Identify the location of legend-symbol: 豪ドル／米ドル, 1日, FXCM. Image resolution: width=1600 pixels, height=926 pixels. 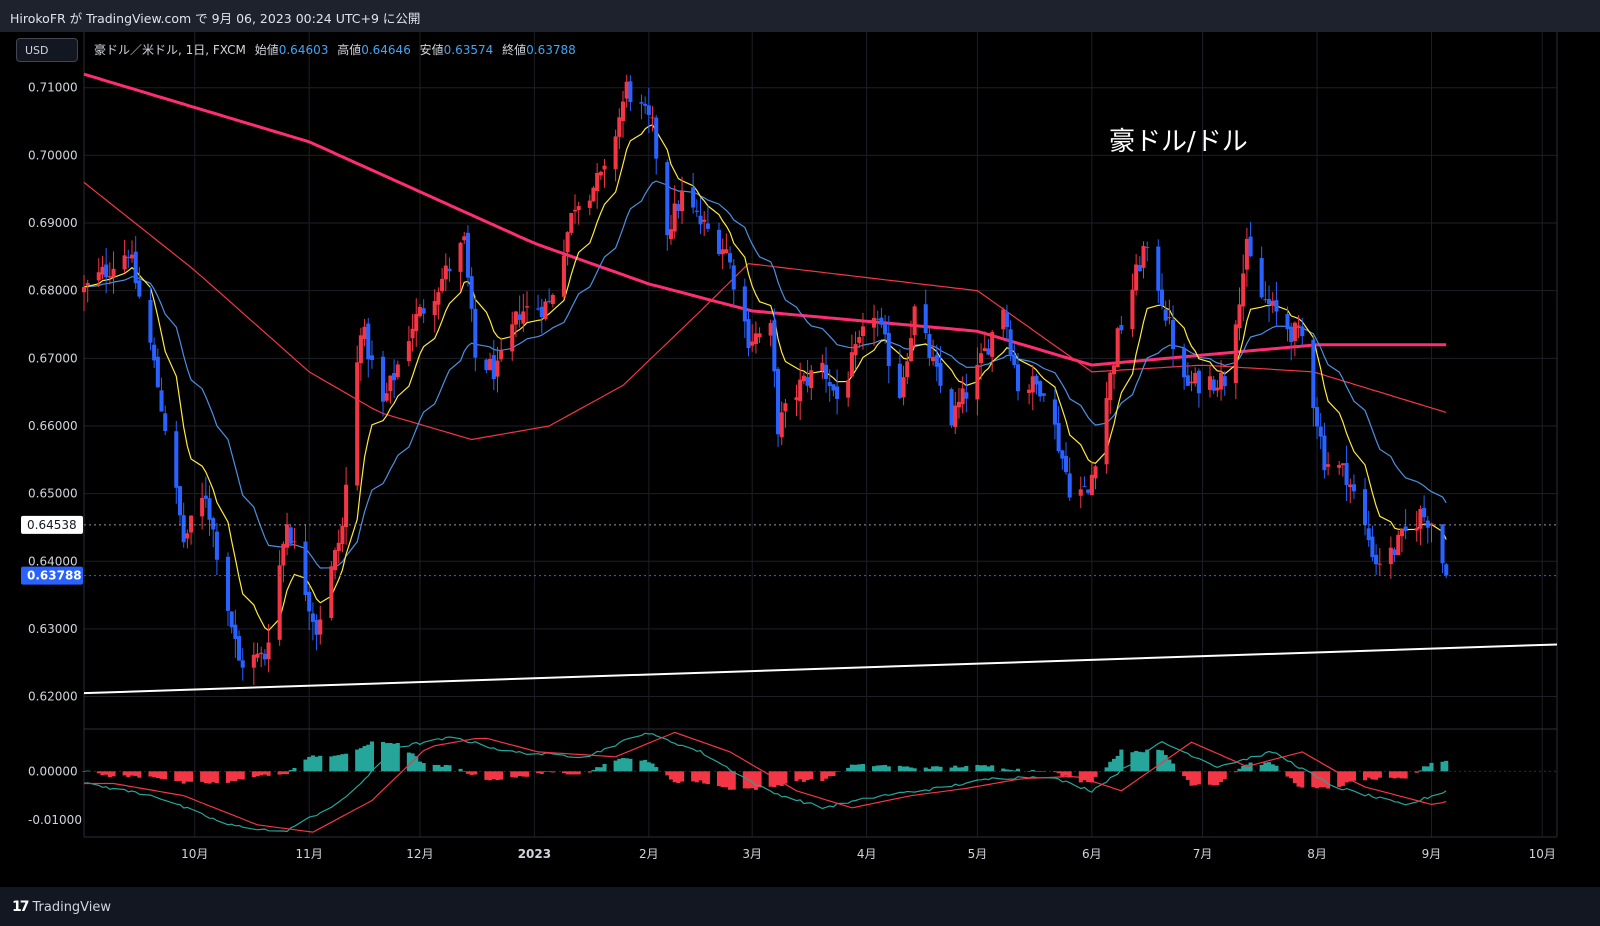
(170, 50).